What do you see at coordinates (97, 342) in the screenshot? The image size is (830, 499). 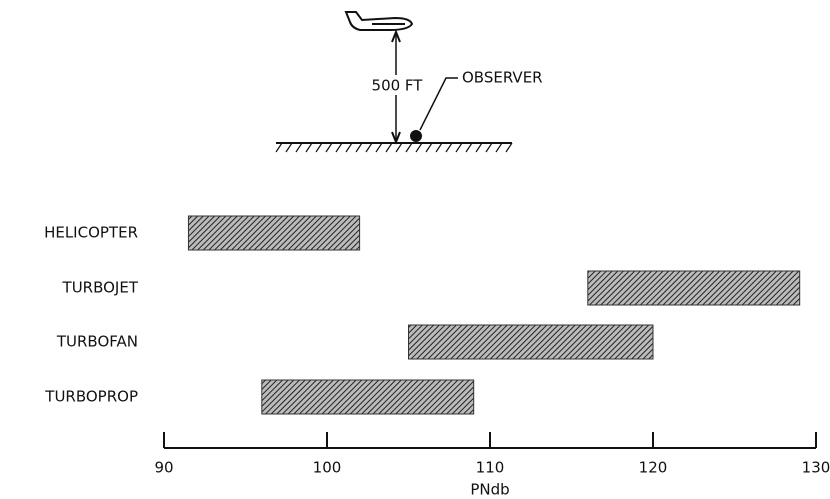 I see `y-tick-label: TURBOFAN` at bounding box center [97, 342].